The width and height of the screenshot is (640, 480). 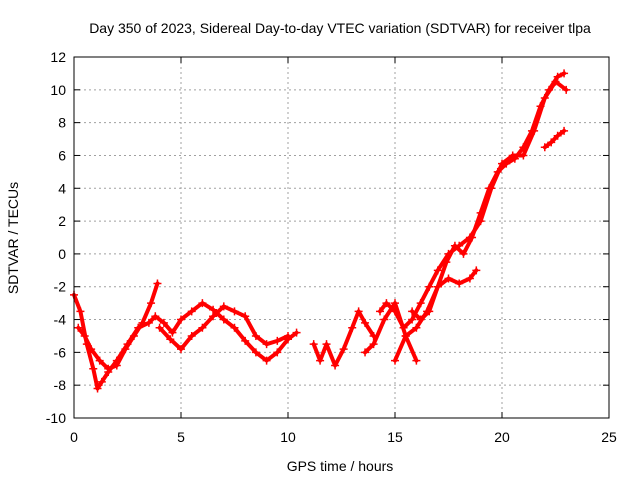 What do you see at coordinates (181, 437) in the screenshot?
I see `x-tick-label: 5` at bounding box center [181, 437].